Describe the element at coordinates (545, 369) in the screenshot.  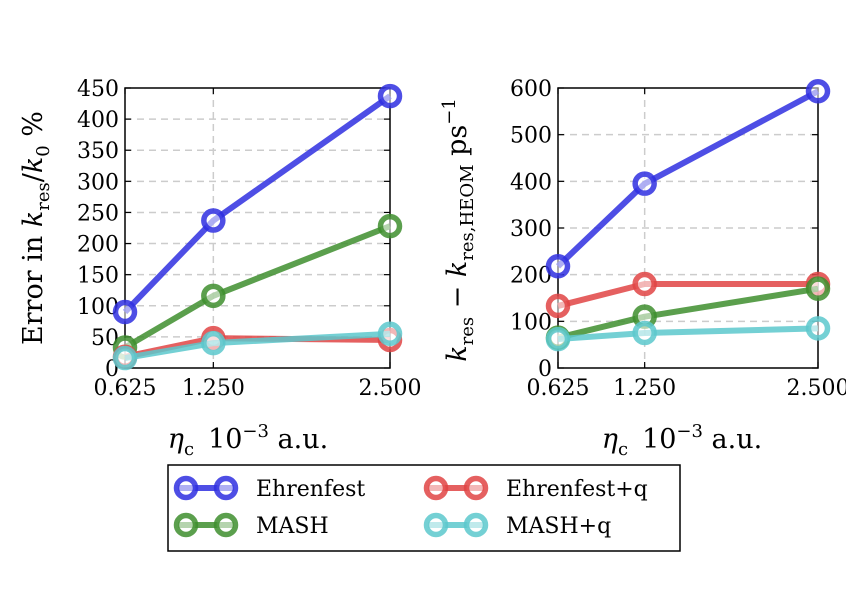
I see `y-tick-label: 0` at that location.